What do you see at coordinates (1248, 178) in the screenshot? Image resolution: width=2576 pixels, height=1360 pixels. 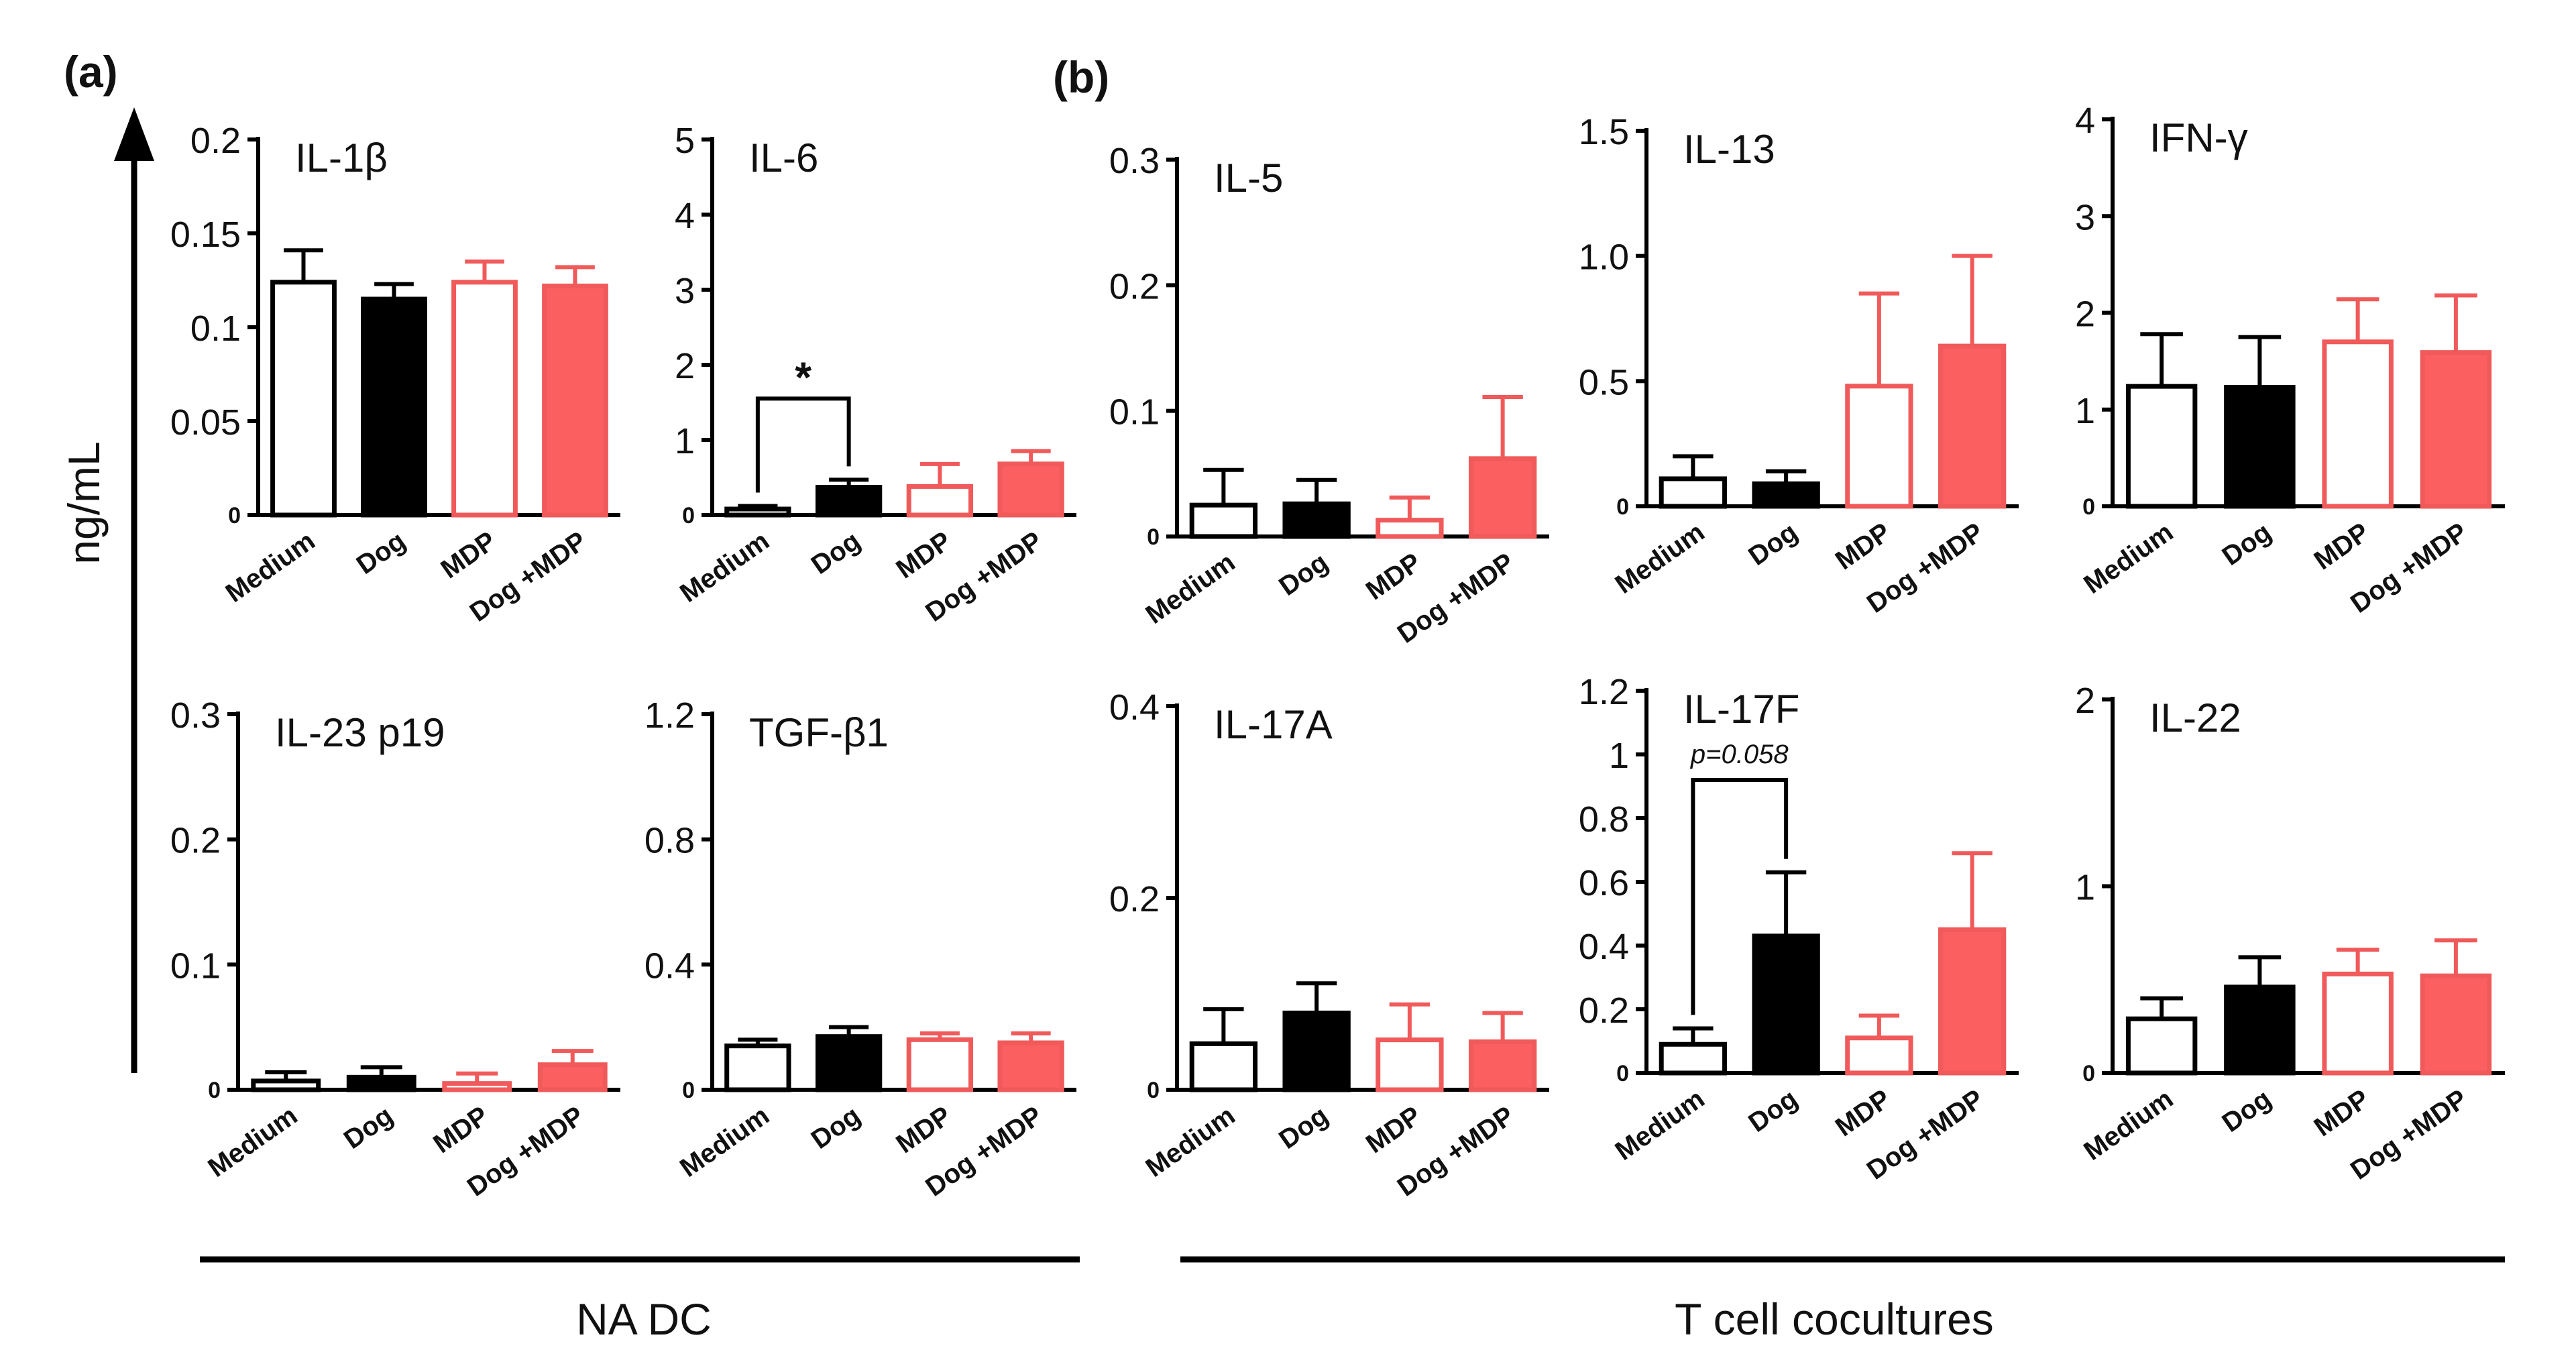 I see `chart-title: IL-5` at bounding box center [1248, 178].